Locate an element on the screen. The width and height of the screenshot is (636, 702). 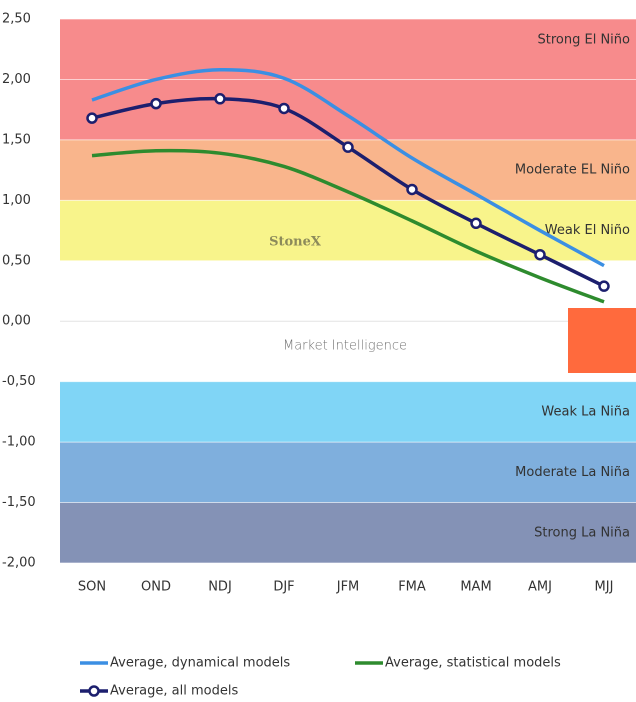
y-tick-label: 2,50 is located at coordinates (16, 19).